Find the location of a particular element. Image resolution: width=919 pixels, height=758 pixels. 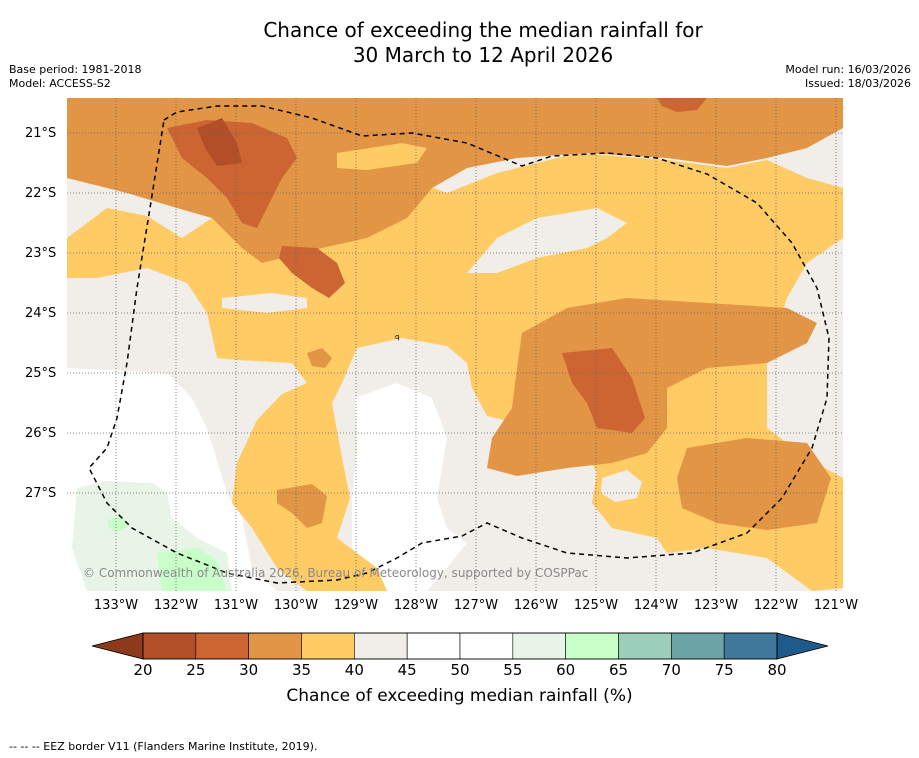

lat-label-25s: 25°S is located at coordinates (41, 373).